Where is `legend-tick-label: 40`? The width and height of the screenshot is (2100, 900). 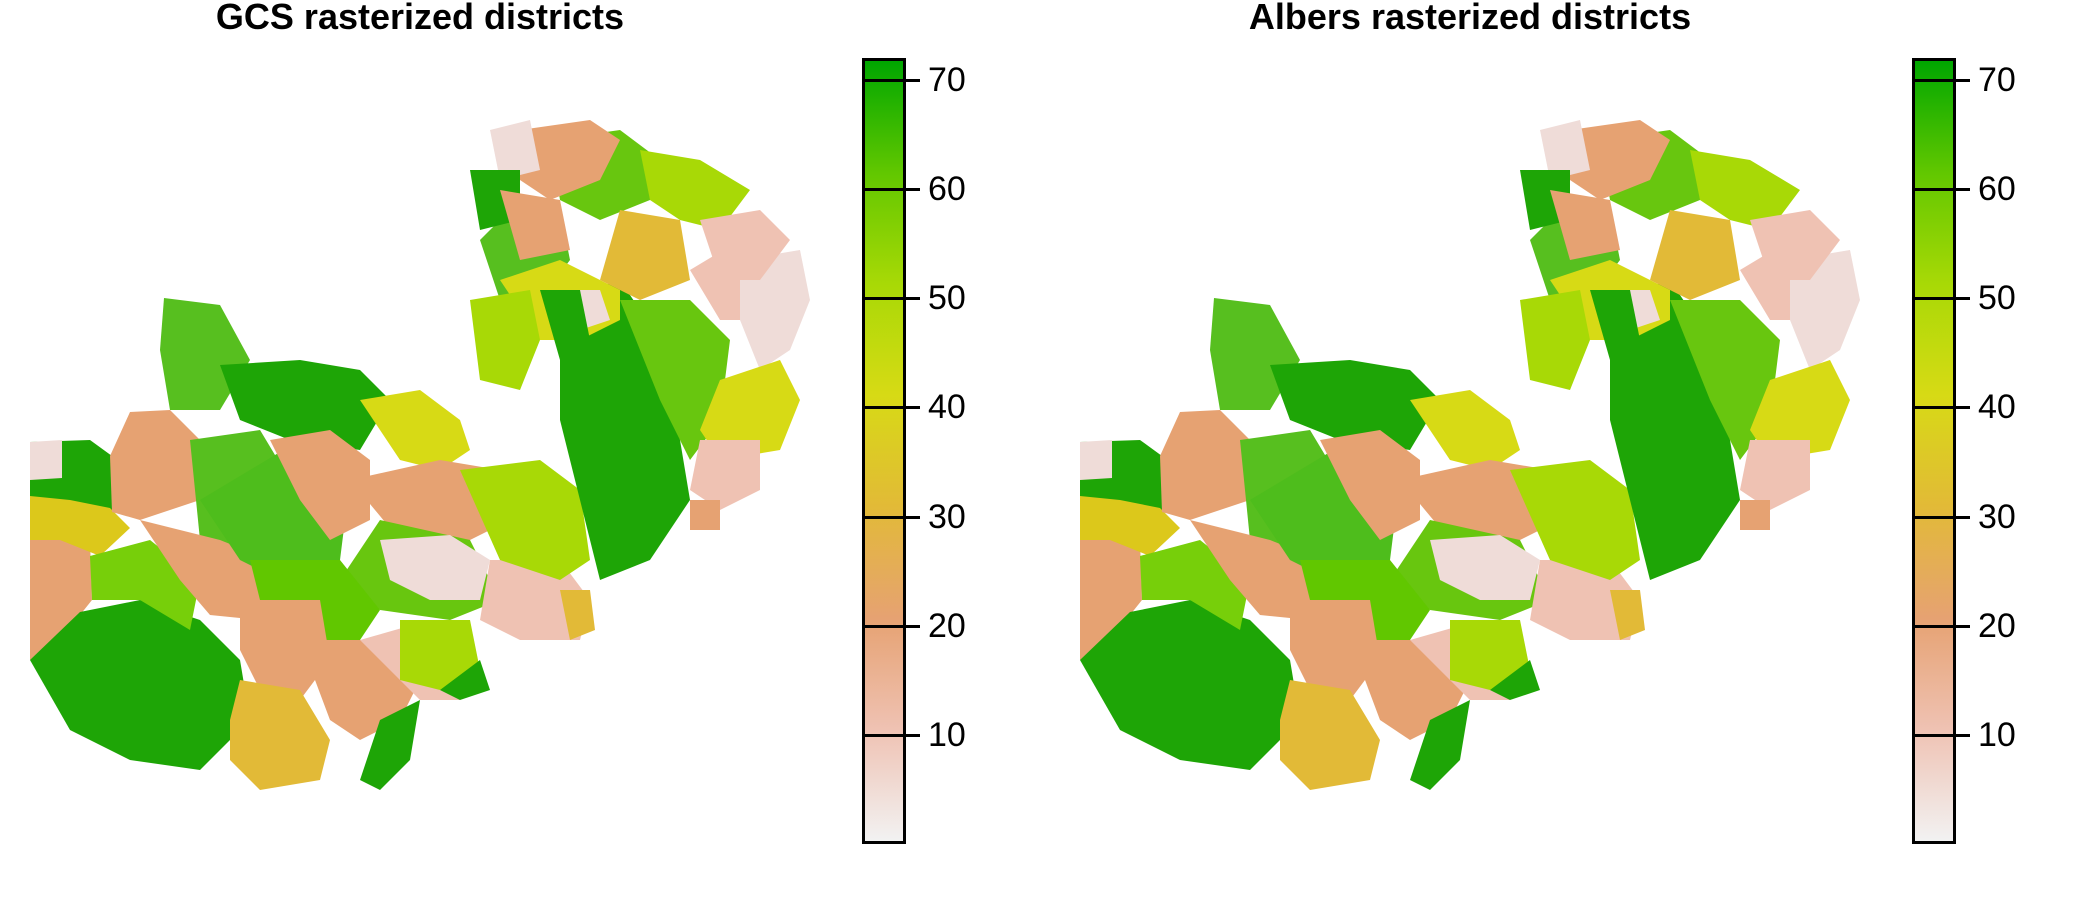
legend-tick-label: 40 is located at coordinates (1997, 407).